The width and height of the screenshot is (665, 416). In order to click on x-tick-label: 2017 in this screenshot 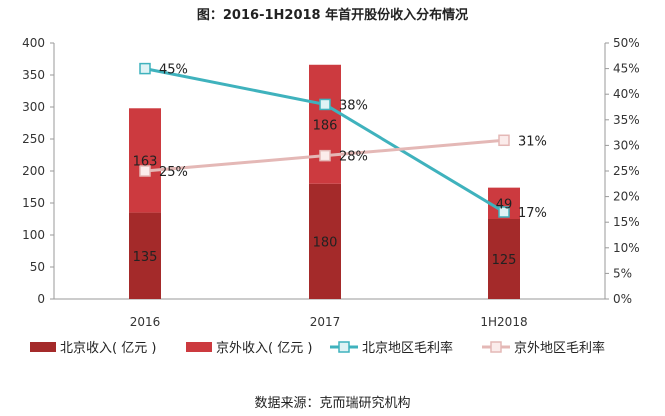, I will do `click(325, 322)`.